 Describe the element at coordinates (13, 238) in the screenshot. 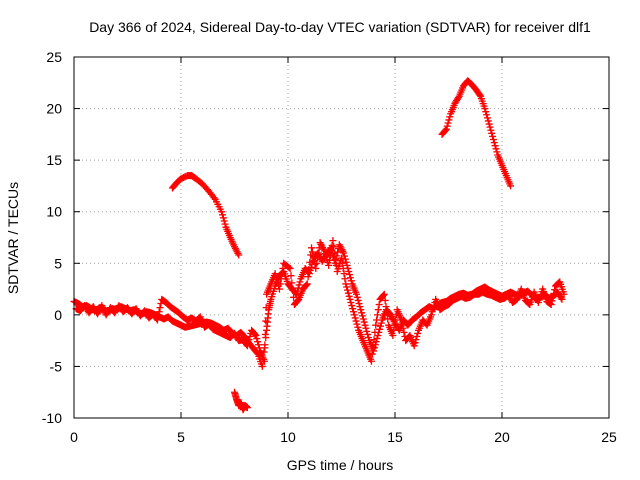

I see `y-axis-label: SDTVAR / TECUs` at that location.